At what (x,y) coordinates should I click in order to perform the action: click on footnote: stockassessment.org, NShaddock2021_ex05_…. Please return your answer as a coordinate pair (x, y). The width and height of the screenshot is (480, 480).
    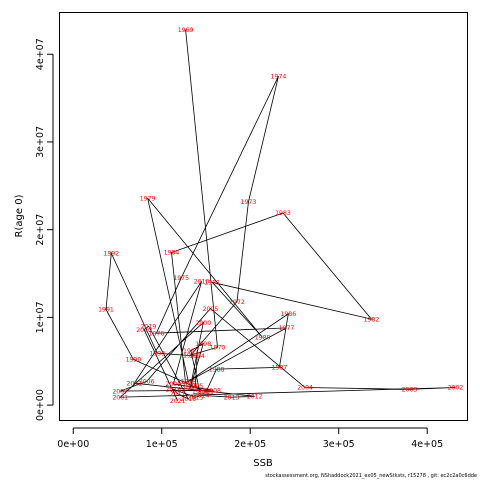
    Looking at the image, I should click on (371, 476).